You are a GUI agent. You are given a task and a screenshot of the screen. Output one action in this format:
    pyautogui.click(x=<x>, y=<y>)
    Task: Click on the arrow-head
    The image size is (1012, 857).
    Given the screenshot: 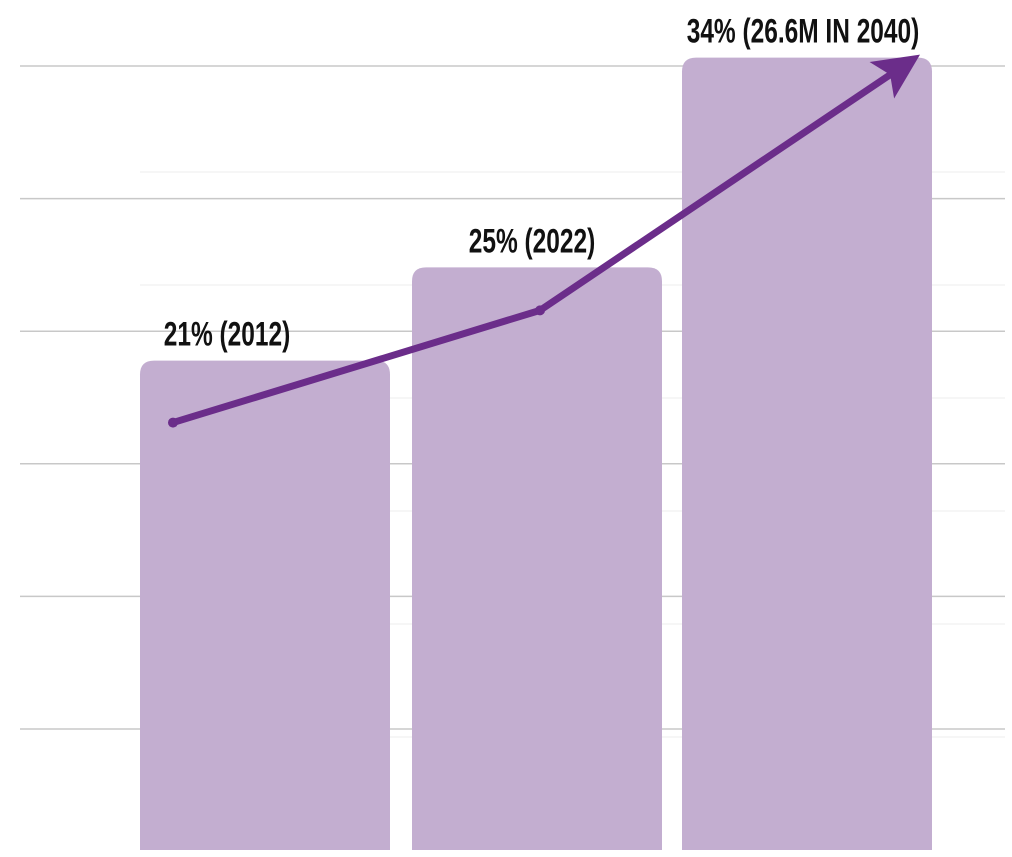 What is the action you would take?
    pyautogui.click(x=894, y=76)
    